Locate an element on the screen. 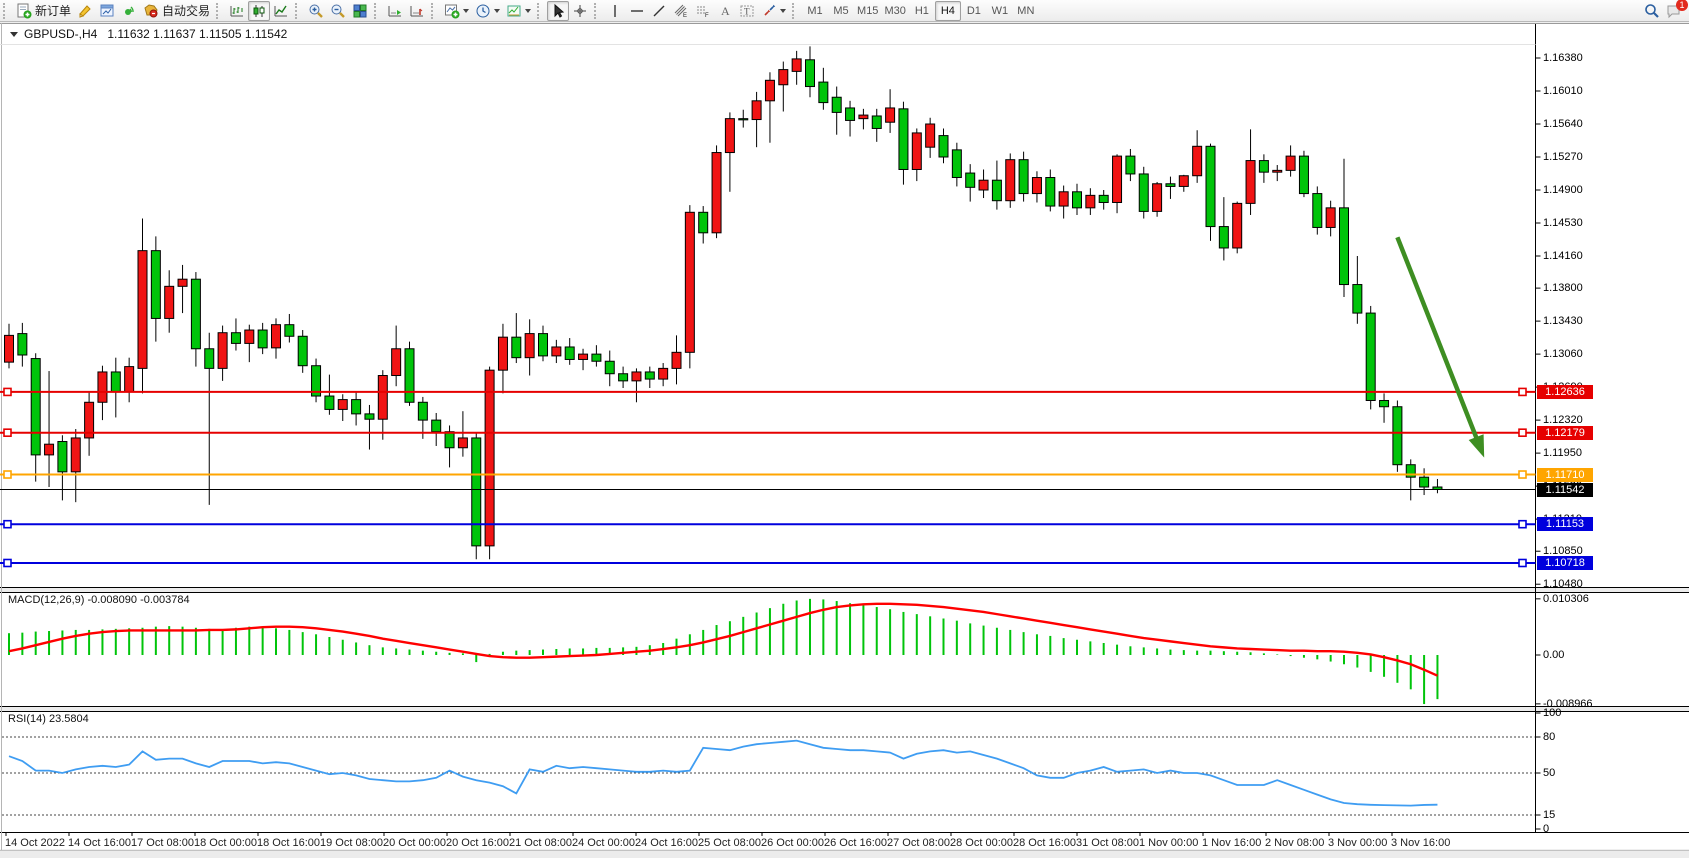 Image resolution: width=1689 pixels, height=858 pixels. price-axis-tick-label: 1.16010 is located at coordinates (1563, 91).